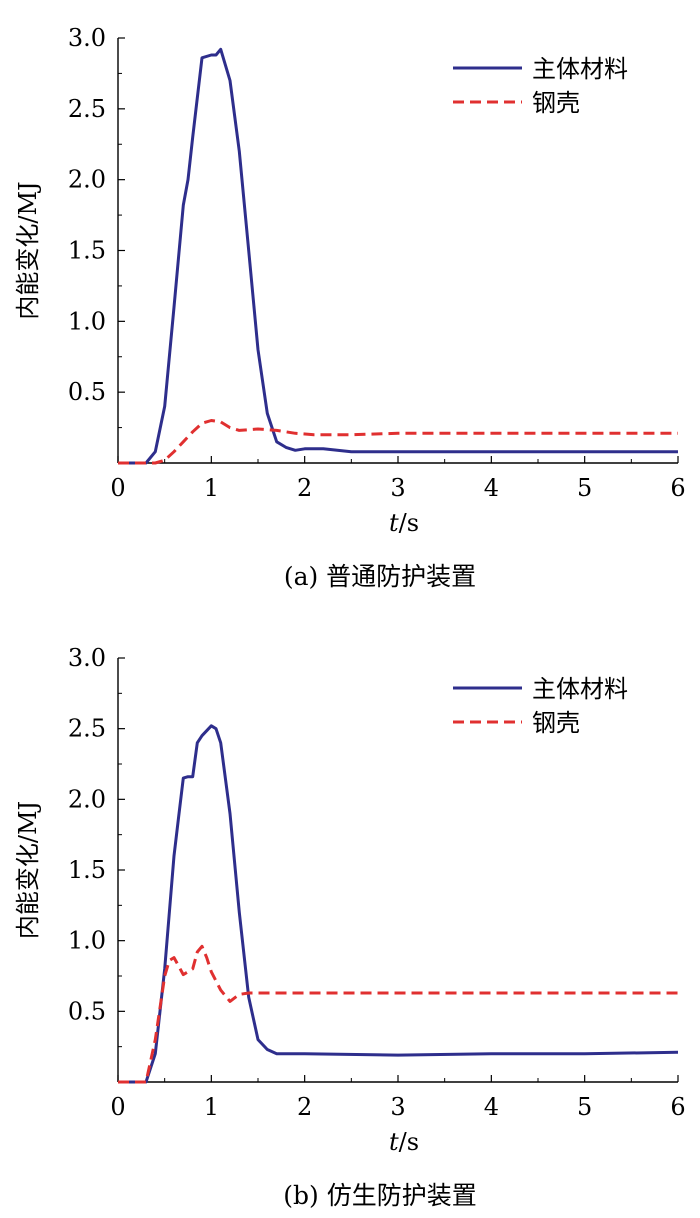 The width and height of the screenshot is (700, 1218). Describe the element at coordinates (380, 576) in the screenshot. I see `chart-caption: (a) 普通防护装置` at that location.